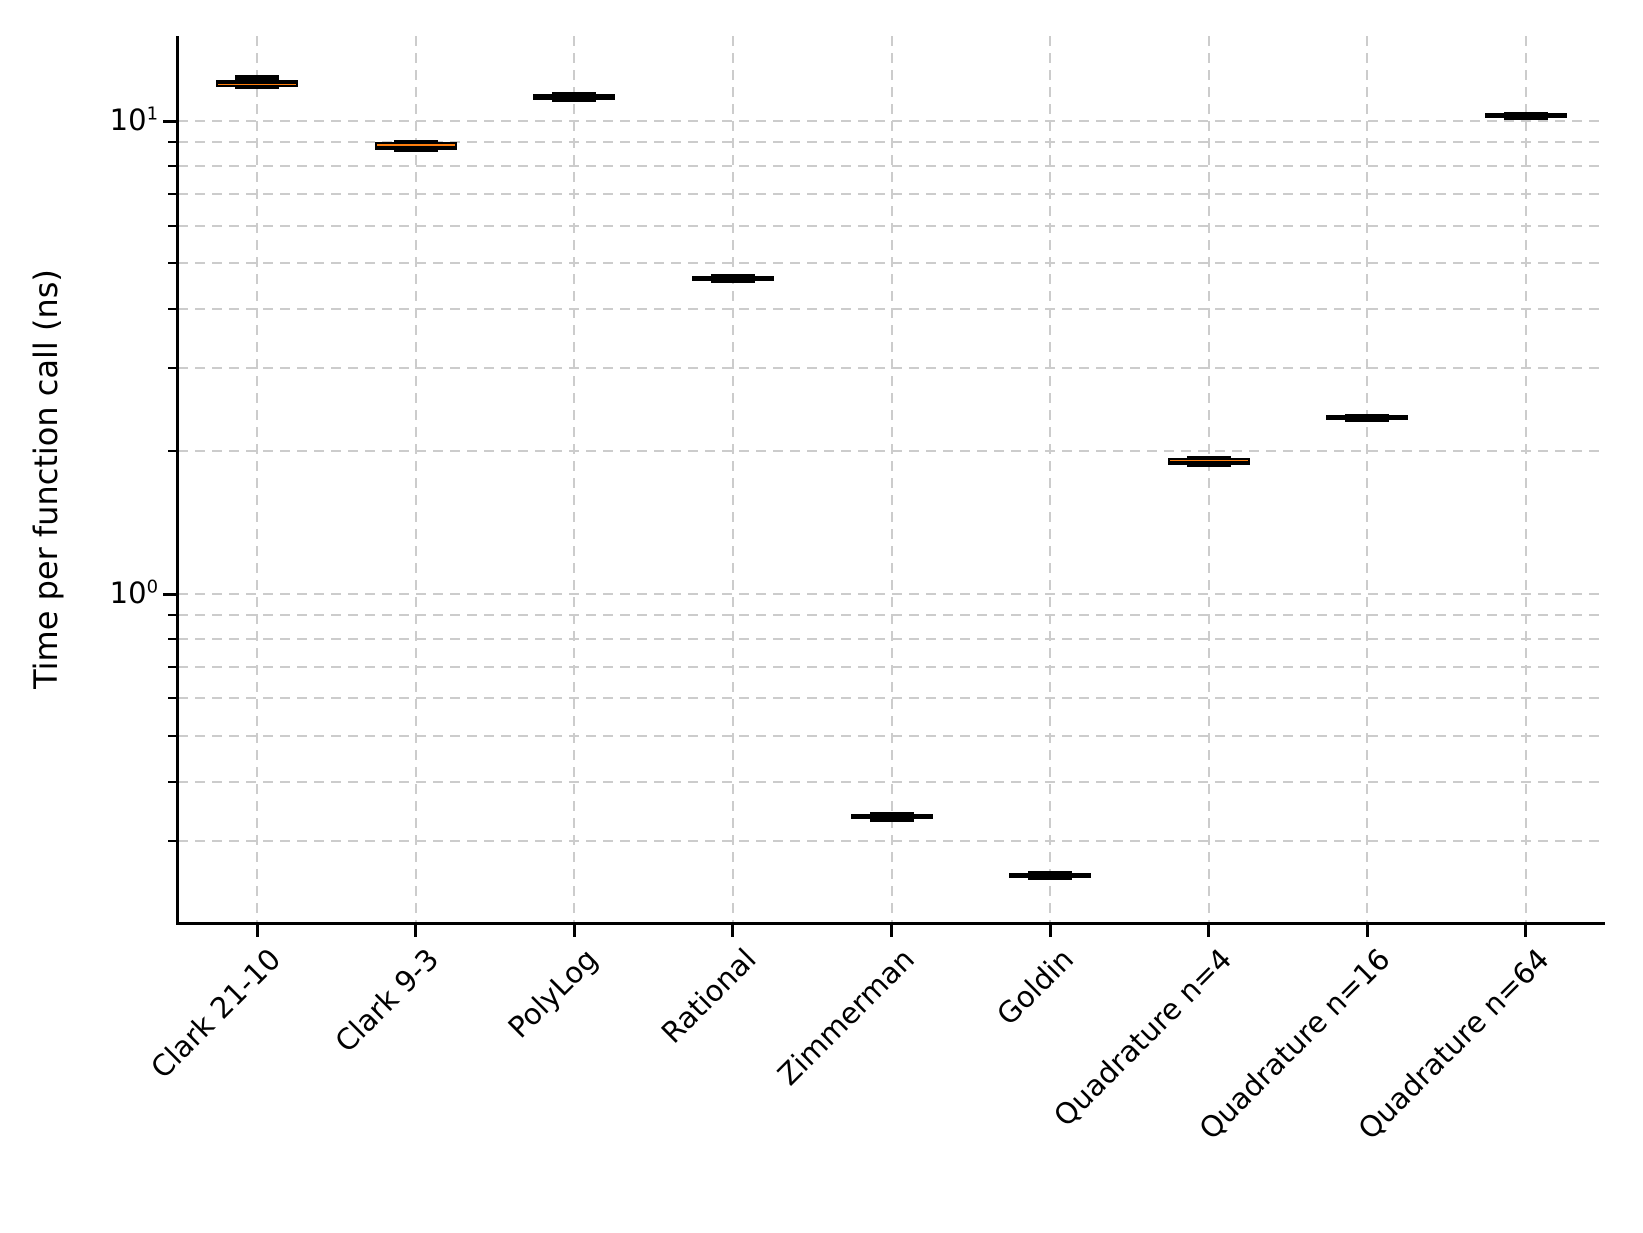 Image resolution: width=1643 pixels, height=1233 pixels. Describe the element at coordinates (172, 735) in the screenshot. I see `y-minor-tick-0.5` at that location.